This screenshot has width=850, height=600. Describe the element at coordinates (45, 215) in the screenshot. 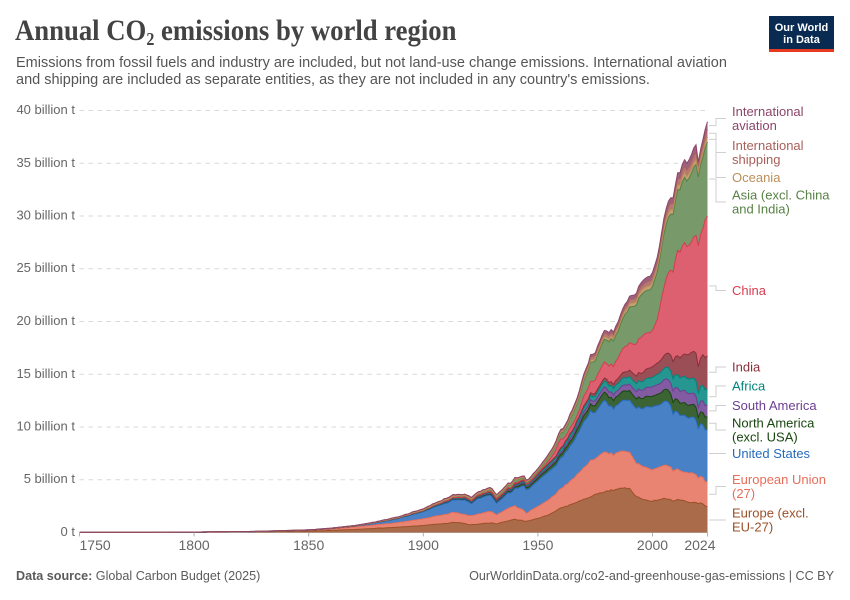

I see `svg-text: 30 billion t` at that location.